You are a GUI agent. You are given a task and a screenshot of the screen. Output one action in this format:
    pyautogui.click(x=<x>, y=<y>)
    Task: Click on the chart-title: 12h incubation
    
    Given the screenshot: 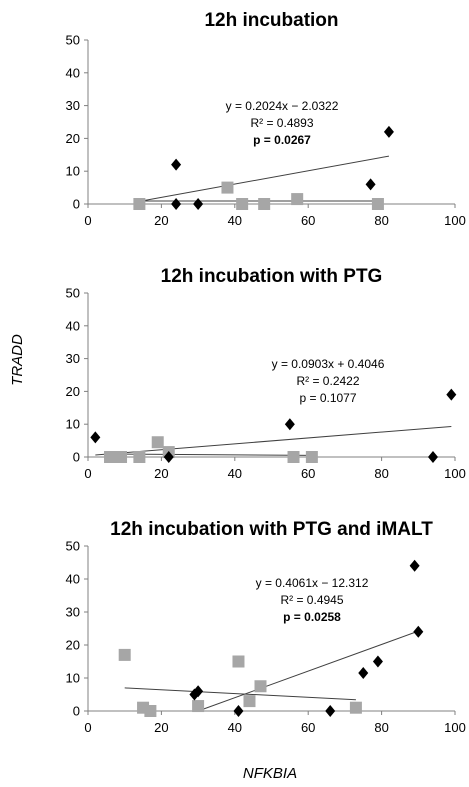 What is the action you would take?
    pyautogui.click(x=271, y=20)
    